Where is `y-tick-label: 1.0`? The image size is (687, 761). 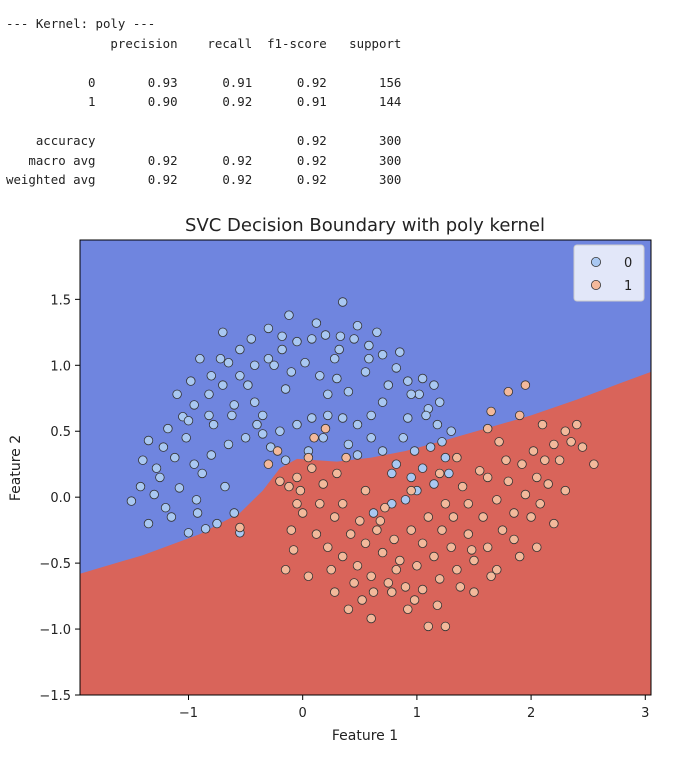 y-tick-label: 1.0 is located at coordinates (60, 366).